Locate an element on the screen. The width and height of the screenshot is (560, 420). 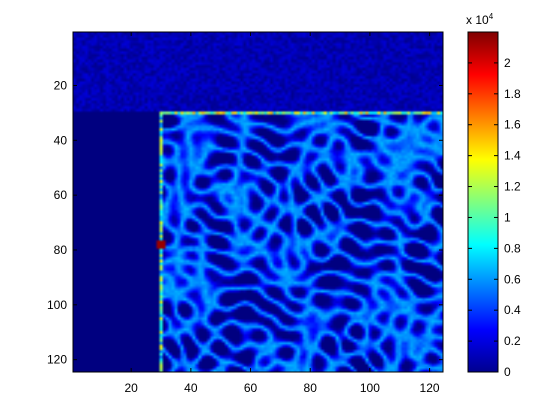
colorbar-ticks: 0 0.2 0.4 0.6 0.8 1 1.2 1.4 1.6 1.8 2 is located at coordinates (494, 217).